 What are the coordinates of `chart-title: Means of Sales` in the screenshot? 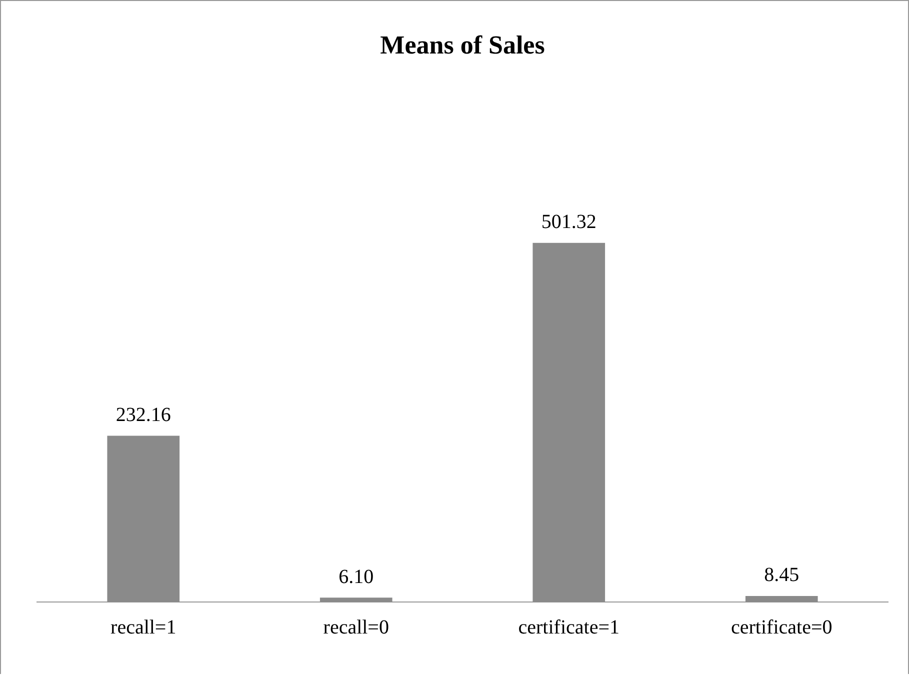 It's located at (462, 45).